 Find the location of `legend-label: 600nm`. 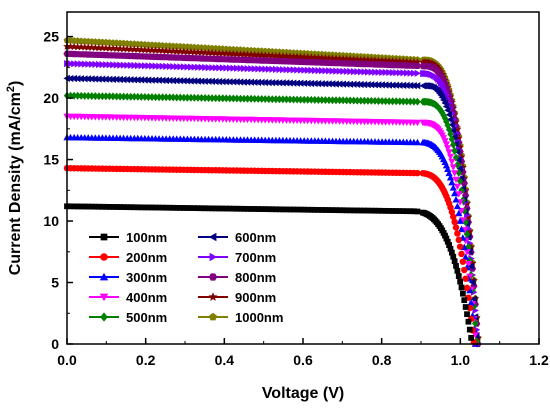

legend-label: 600nm is located at coordinates (255, 237).